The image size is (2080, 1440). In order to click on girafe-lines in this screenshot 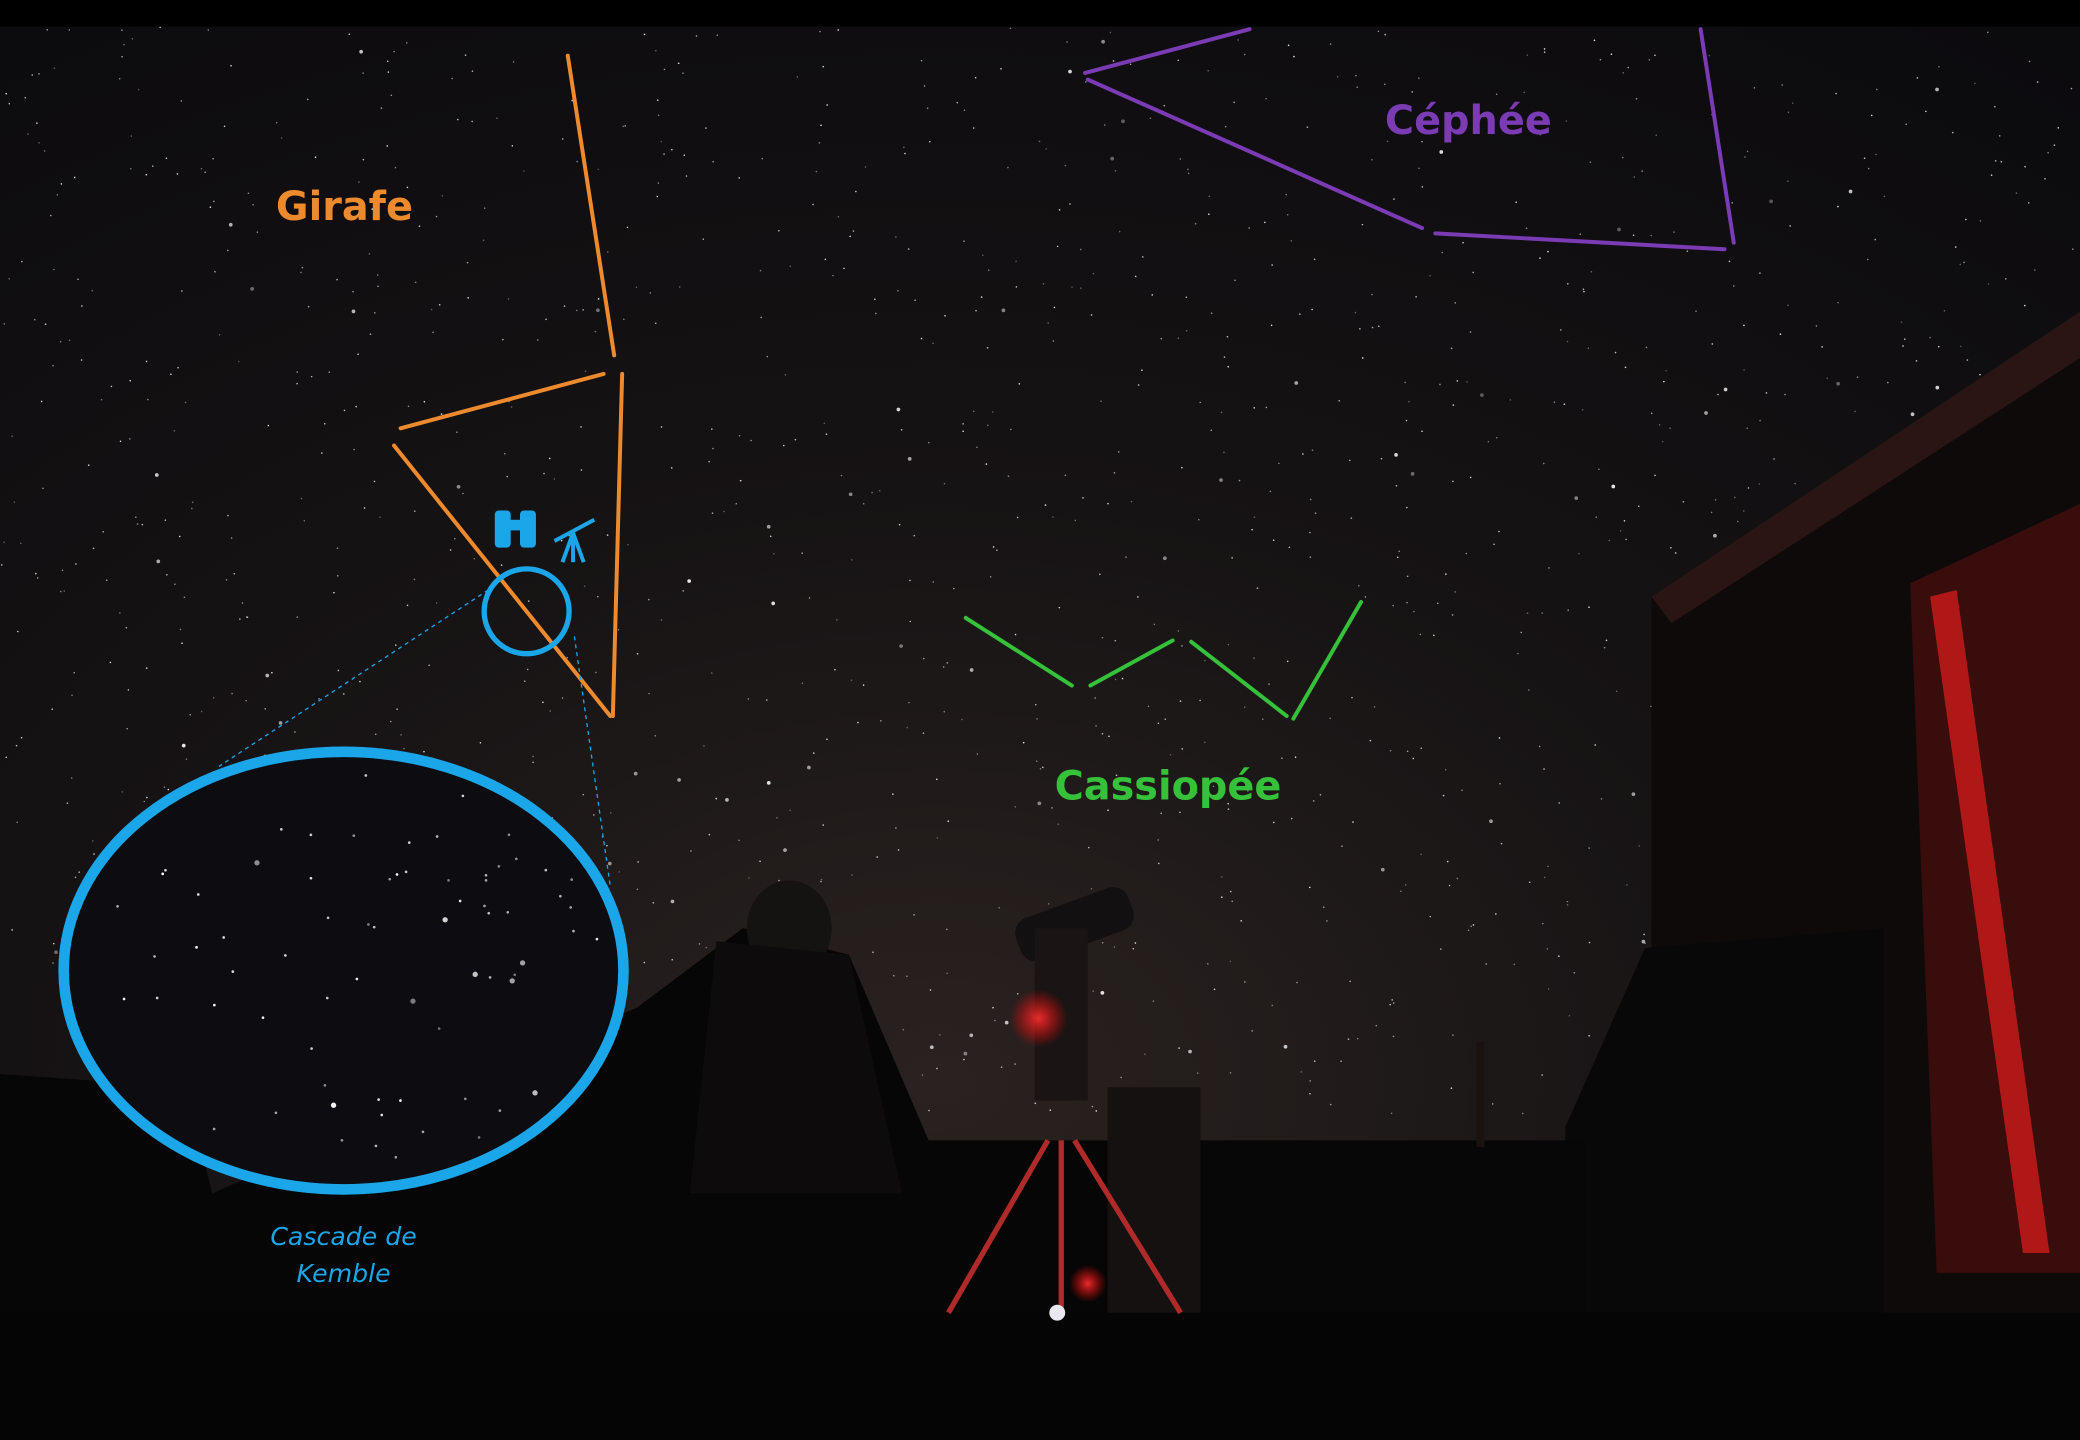, I will do `click(508, 386)`.